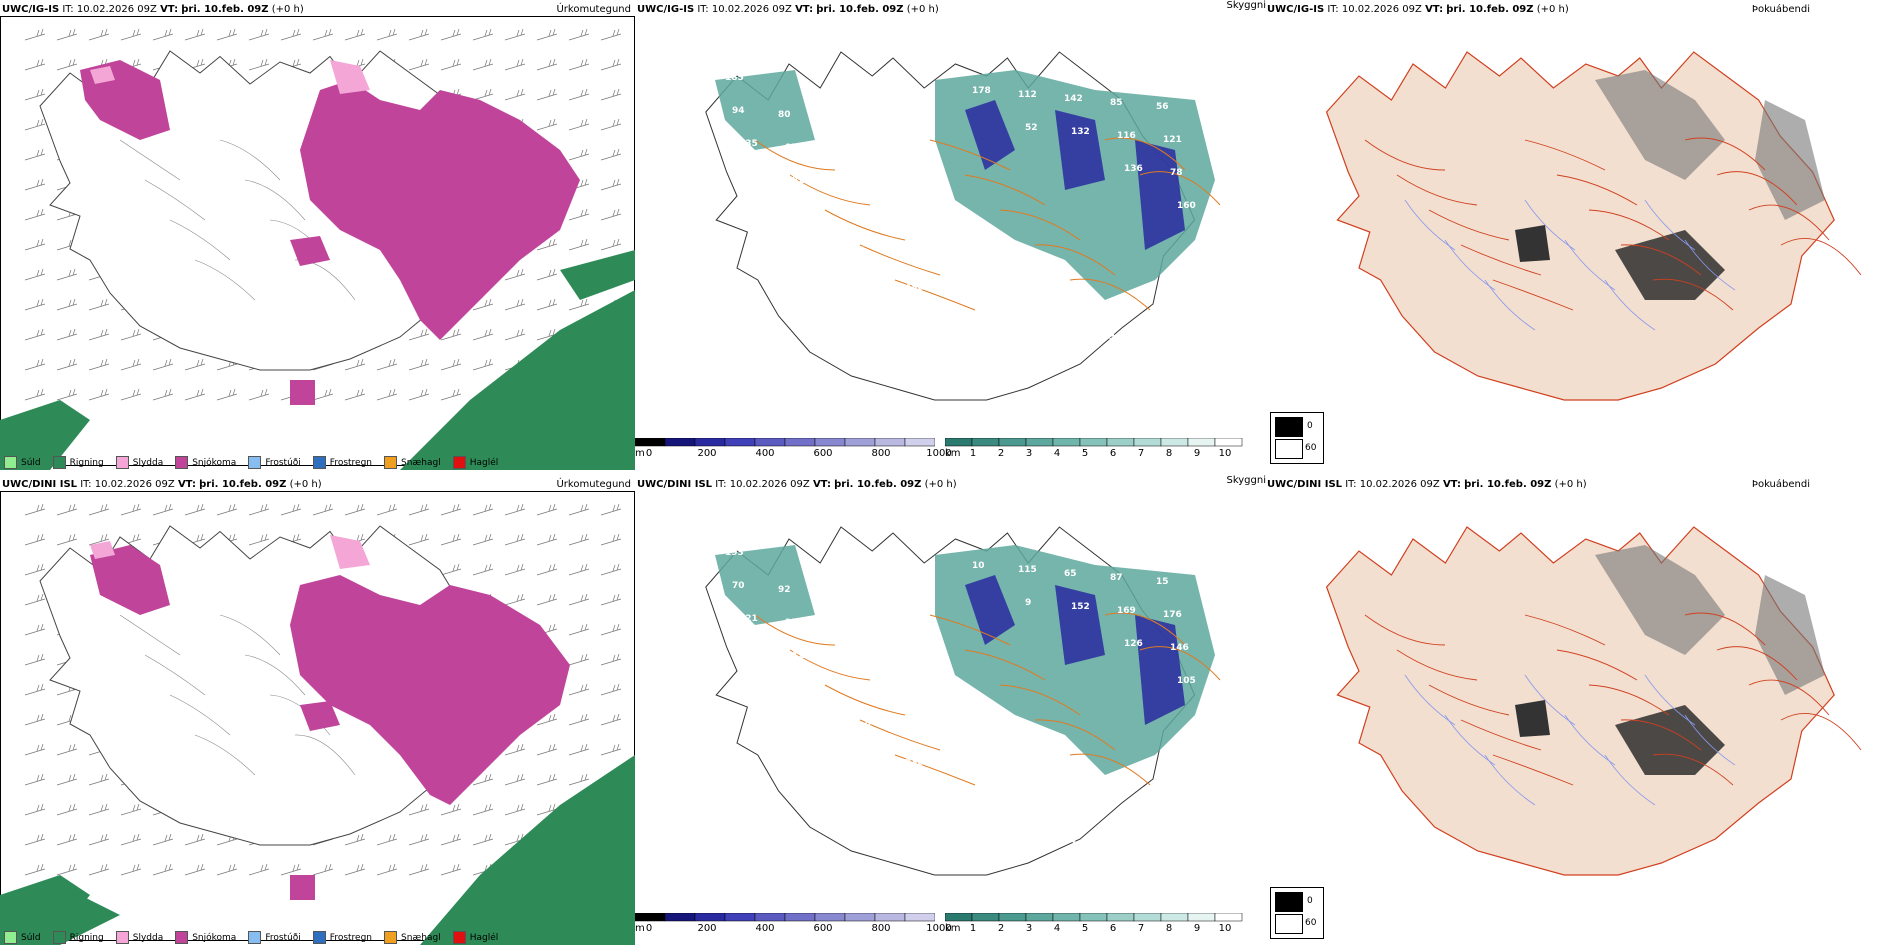 The image size is (1900, 950). What do you see at coordinates (759, 210) in the screenshot?
I see `ceiling-label: 75` at bounding box center [759, 210].